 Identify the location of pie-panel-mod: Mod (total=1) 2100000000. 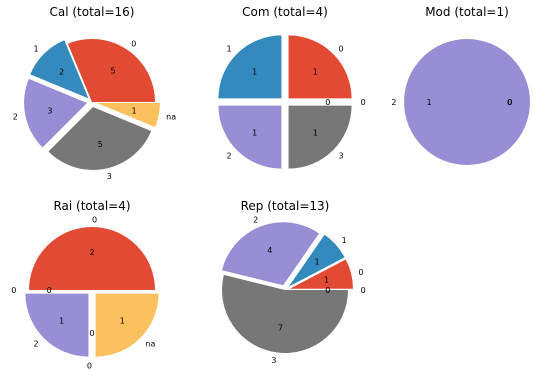
(460, 85).